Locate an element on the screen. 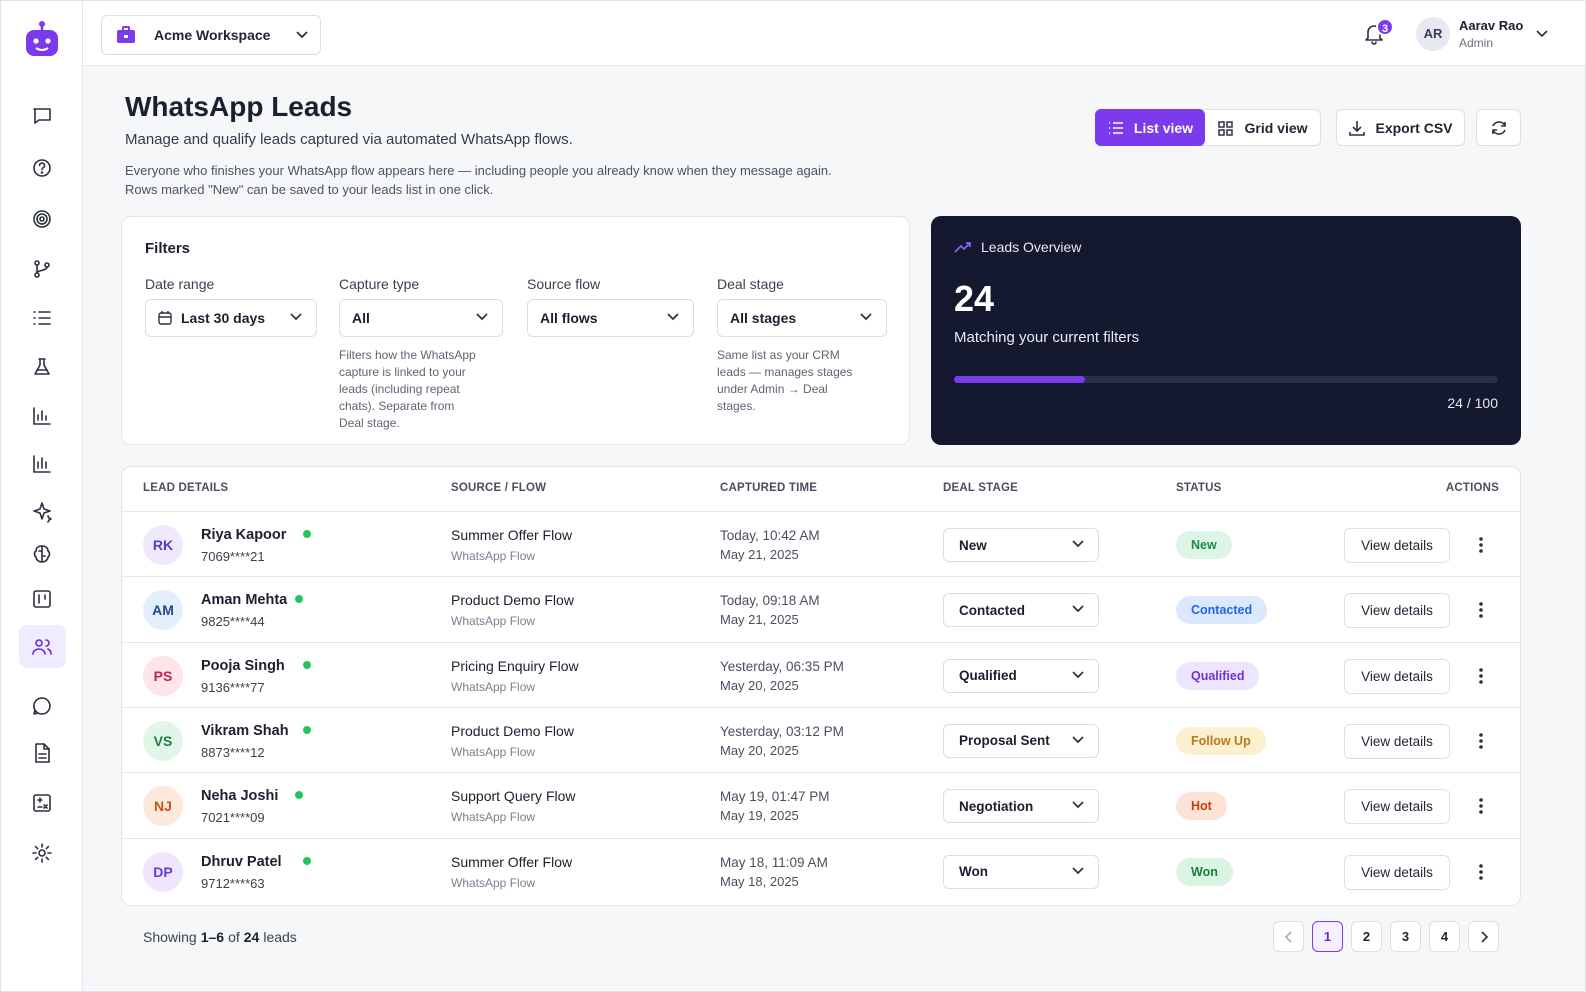  refresh-button is located at coordinates (1498, 127).